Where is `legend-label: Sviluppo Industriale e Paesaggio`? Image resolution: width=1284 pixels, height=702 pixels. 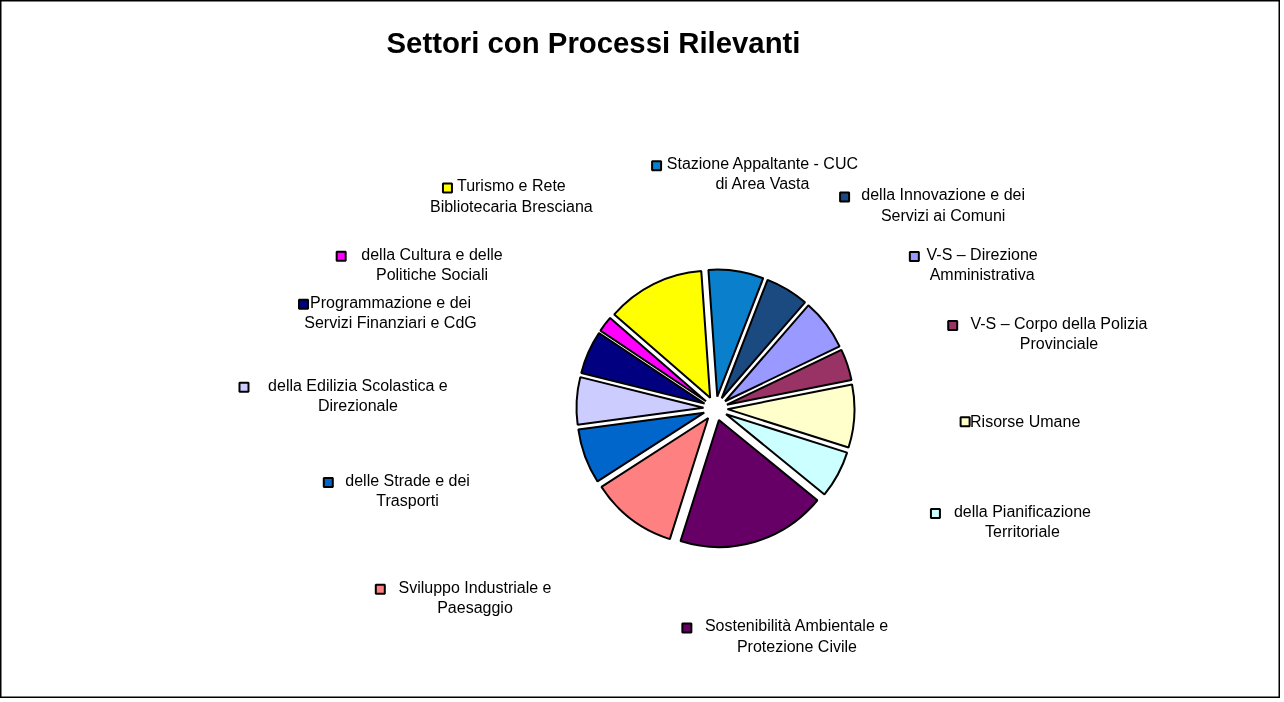 legend-label: Sviluppo Industriale e Paesaggio is located at coordinates (475, 597).